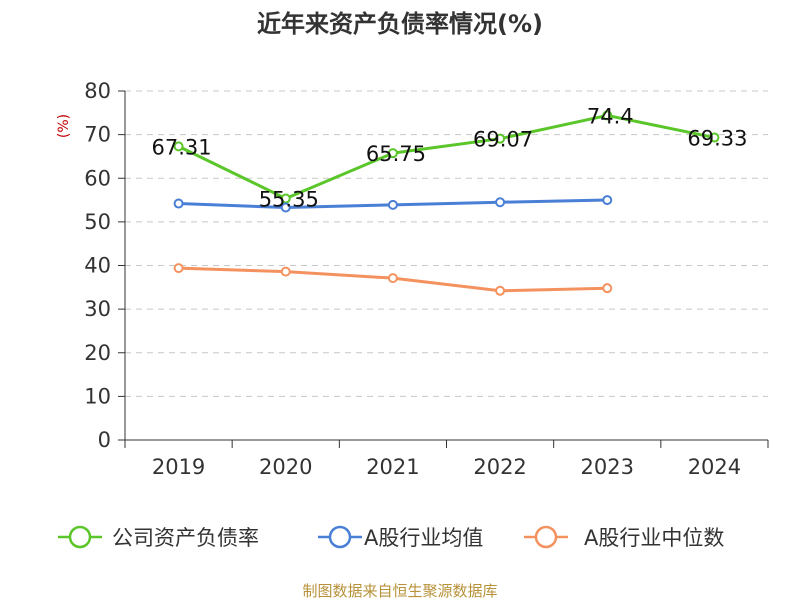 This screenshot has width=800, height=600. Describe the element at coordinates (97, 222) in the screenshot. I see `y-tick-label: 50` at that location.